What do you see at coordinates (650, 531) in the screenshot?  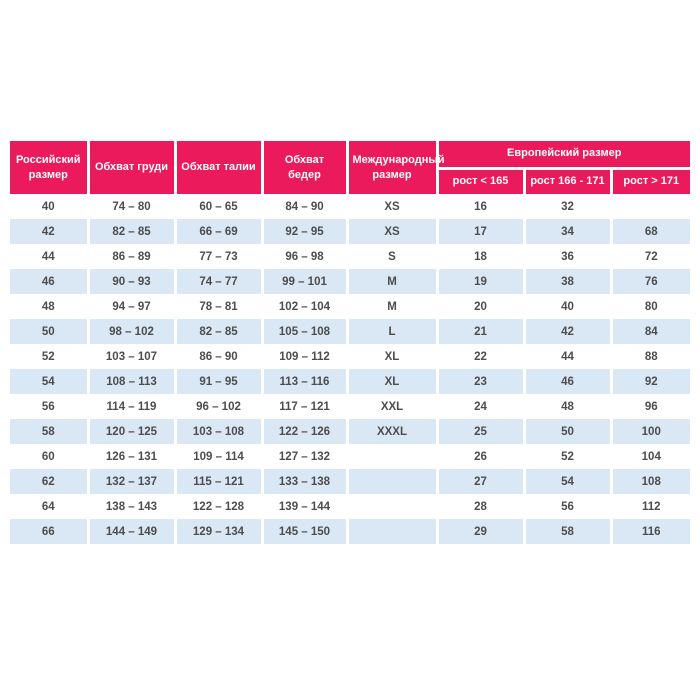 I see `table-cell: 116` at bounding box center [650, 531].